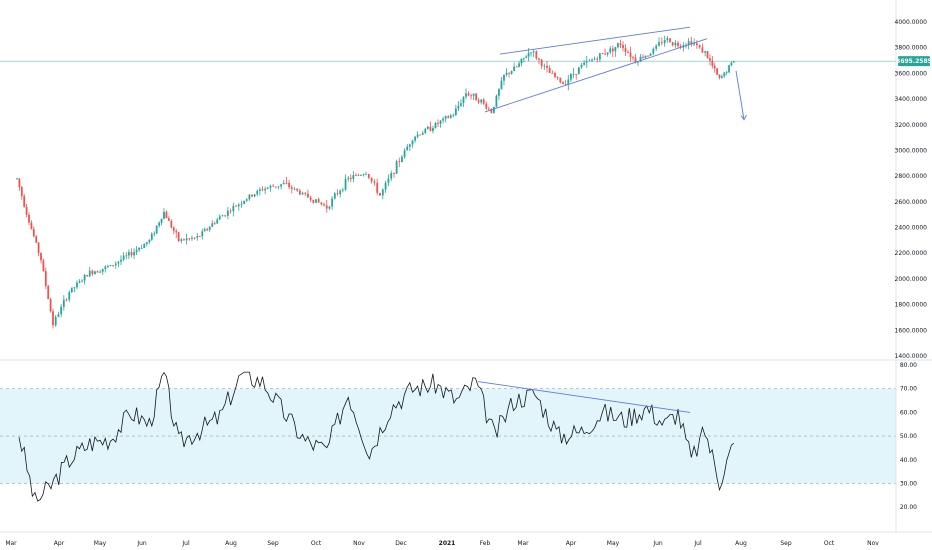 The image size is (932, 550). I want to click on time-tick-label: Jun, so click(657, 543).